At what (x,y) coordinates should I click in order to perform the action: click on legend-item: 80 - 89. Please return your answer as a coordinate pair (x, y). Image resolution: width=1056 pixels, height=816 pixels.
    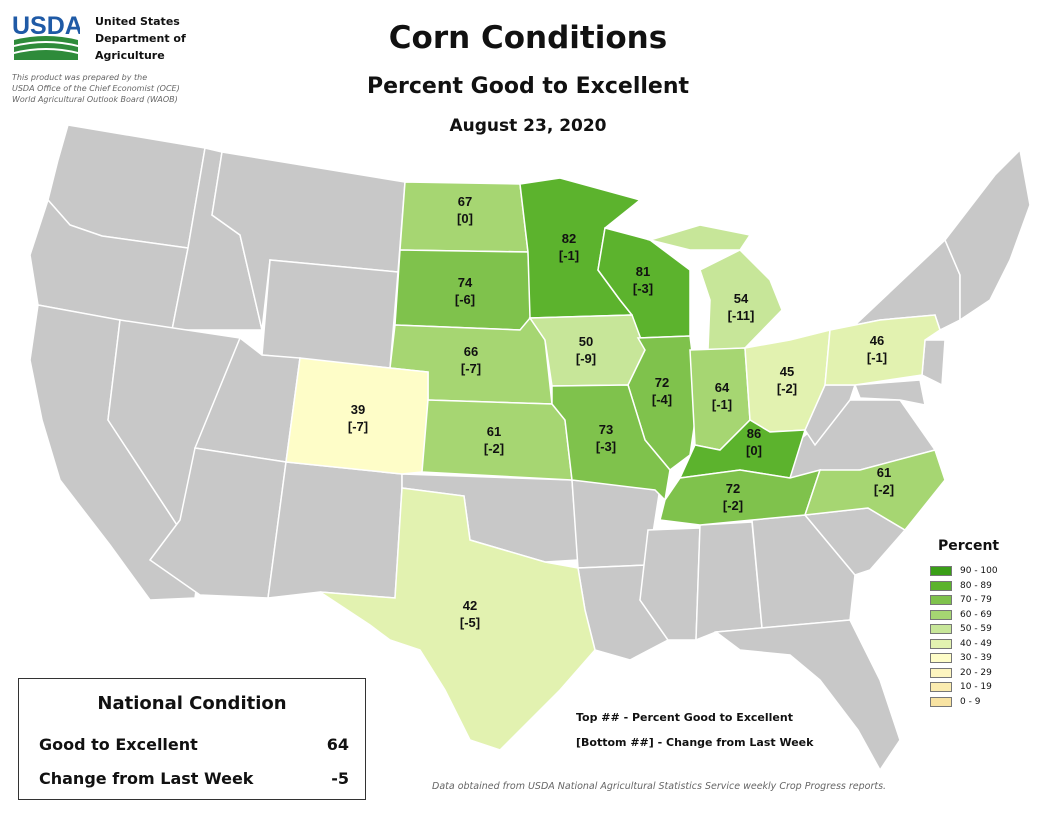
    Looking at the image, I should click on (964, 586).